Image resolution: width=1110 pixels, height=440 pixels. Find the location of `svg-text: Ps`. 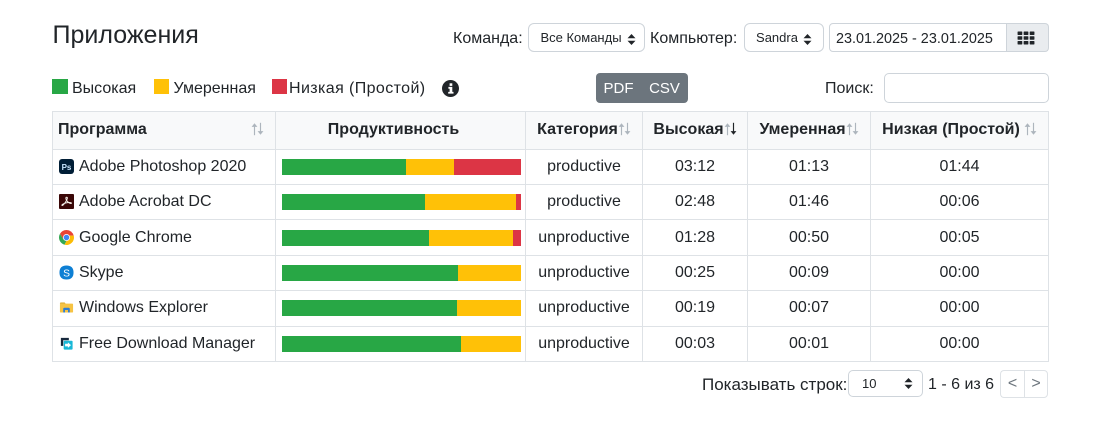

svg-text: Ps is located at coordinates (67, 167).